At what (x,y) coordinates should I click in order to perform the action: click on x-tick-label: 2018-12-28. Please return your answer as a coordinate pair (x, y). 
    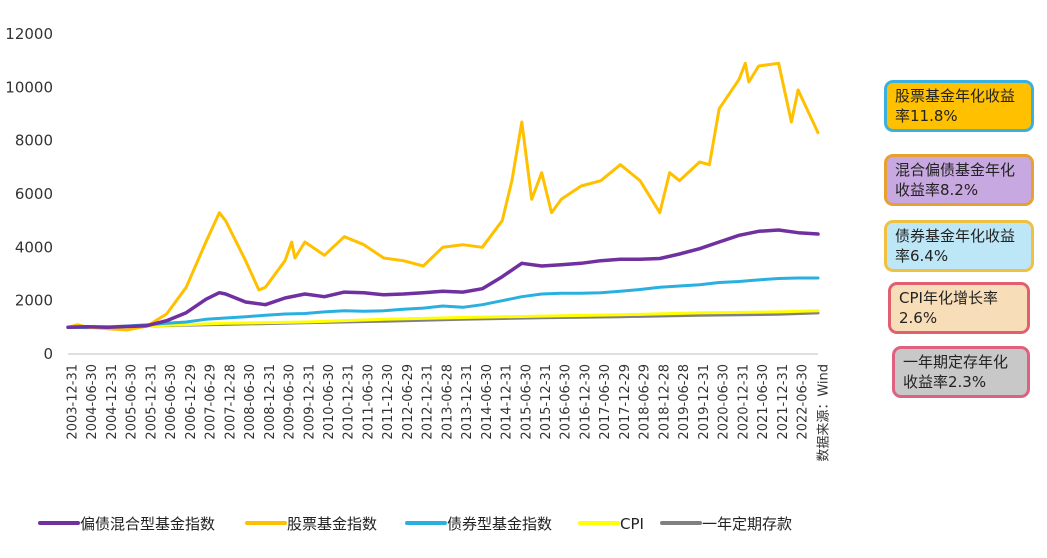
    Looking at the image, I should click on (664, 402).